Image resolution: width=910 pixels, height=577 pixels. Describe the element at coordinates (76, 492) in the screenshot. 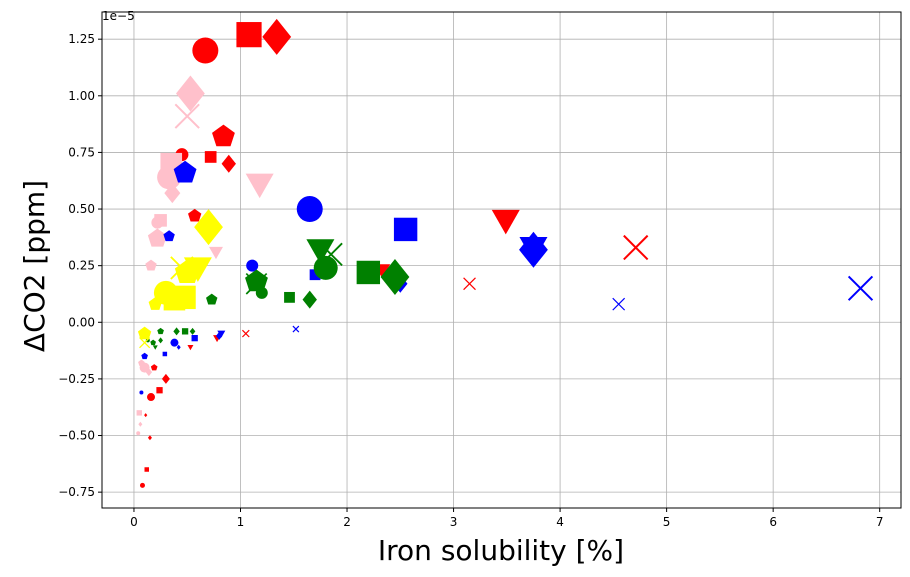

I see `y-tick-label: −0.75` at that location.